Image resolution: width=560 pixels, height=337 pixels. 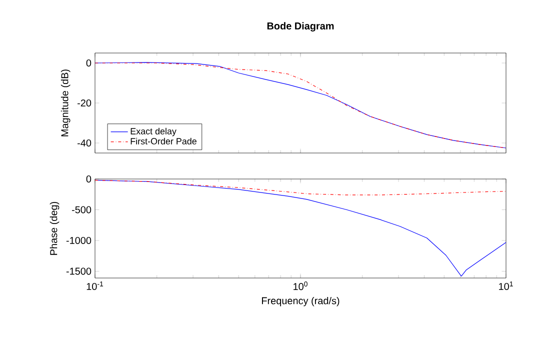 What do you see at coordinates (163, 141) in the screenshot?
I see `legend-label: First-Order Pade` at bounding box center [163, 141].